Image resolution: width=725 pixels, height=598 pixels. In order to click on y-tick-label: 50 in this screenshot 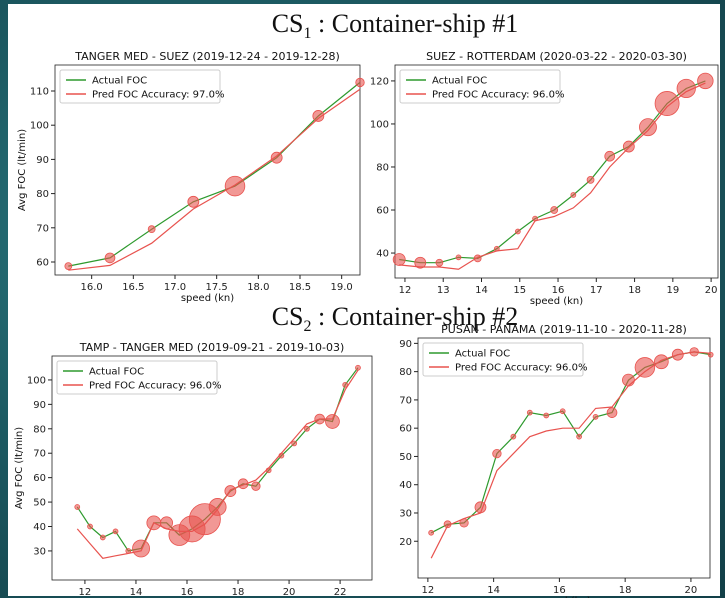, I will do `click(405, 457)`.